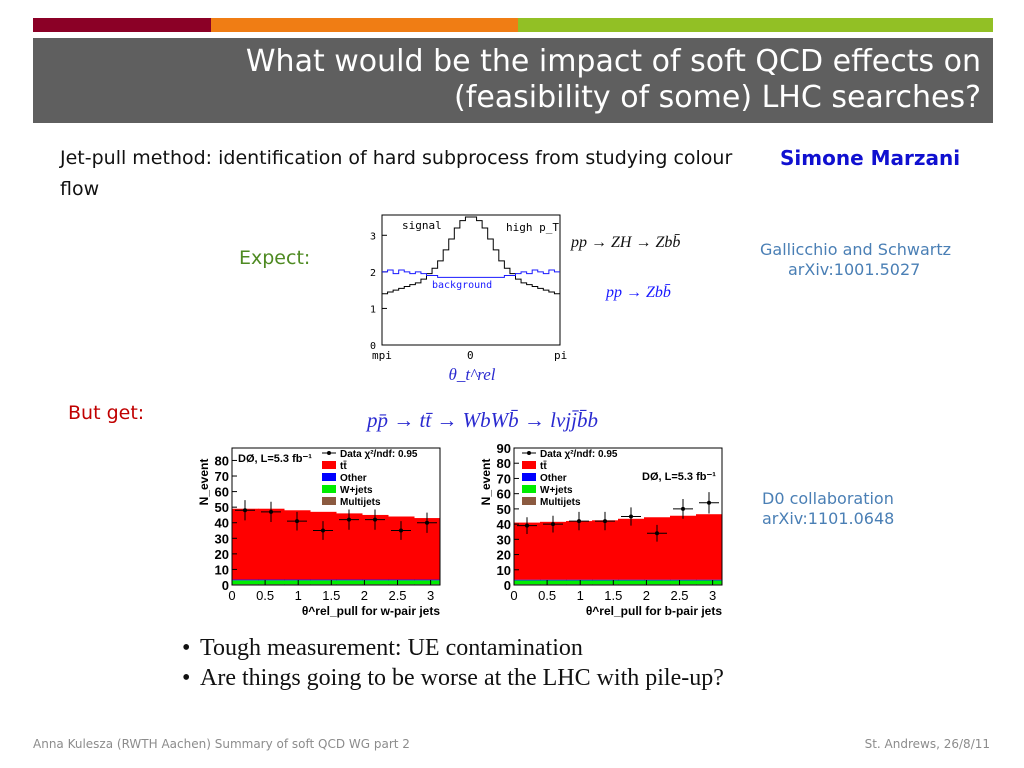  What do you see at coordinates (373, 309) in the screenshot?
I see `chart1-ytick-label: 1` at bounding box center [373, 309].